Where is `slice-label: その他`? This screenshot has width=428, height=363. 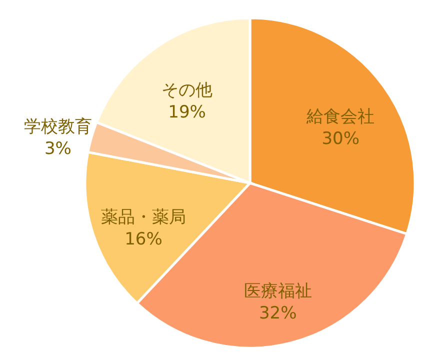 slice-label: その他 is located at coordinates (187, 90).